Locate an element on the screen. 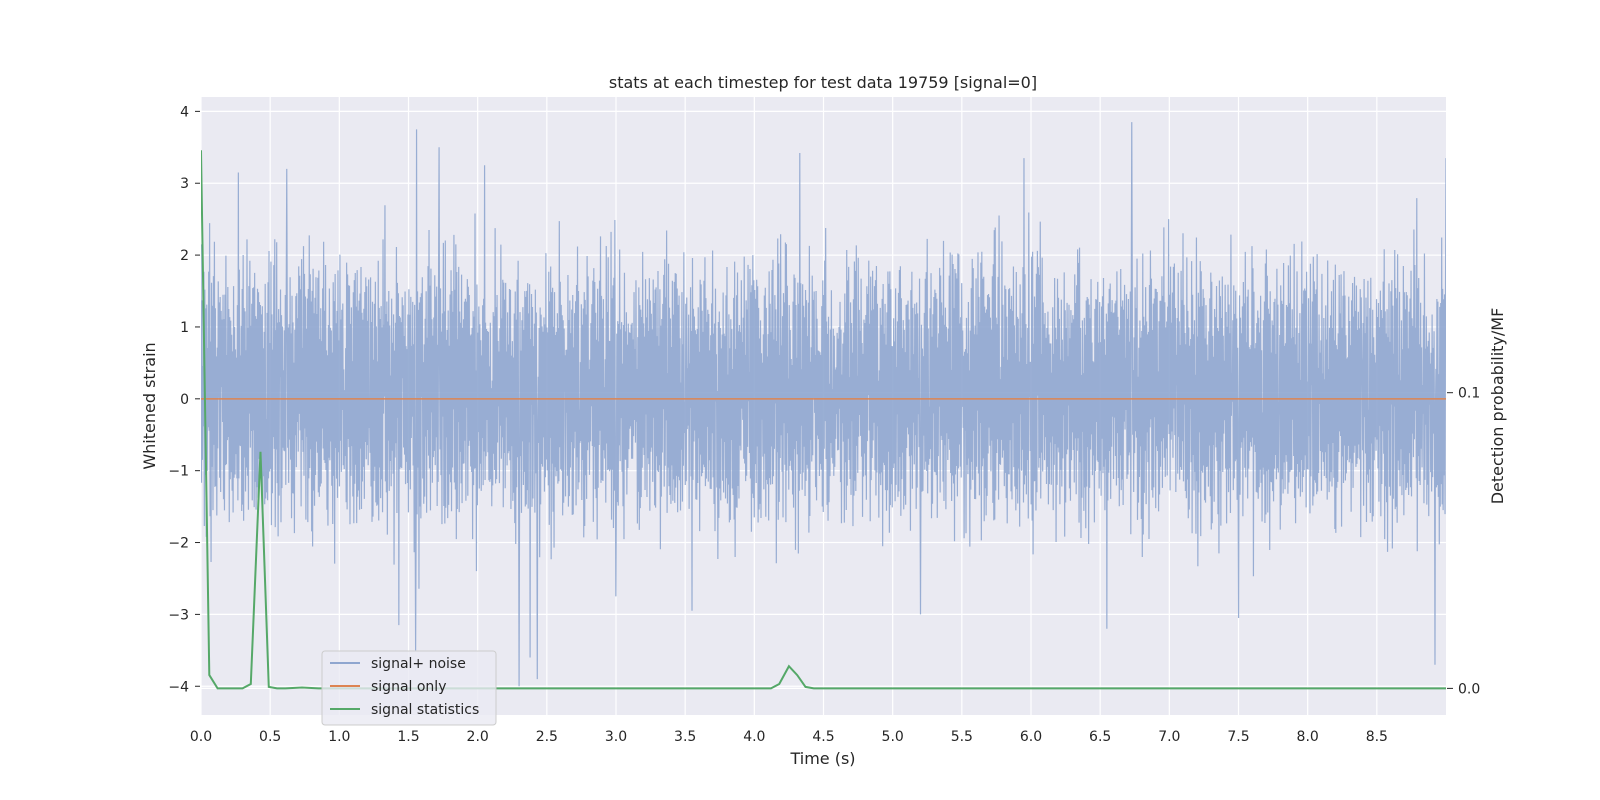 This screenshot has height=800, width=1600. y-tick-label: −2 is located at coordinates (178, 544).